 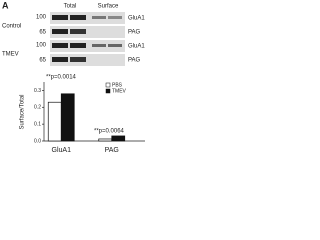 What do you see at coordinates (37, 141) in the screenshot?
I see `y-tick-label: 0.0` at bounding box center [37, 141].